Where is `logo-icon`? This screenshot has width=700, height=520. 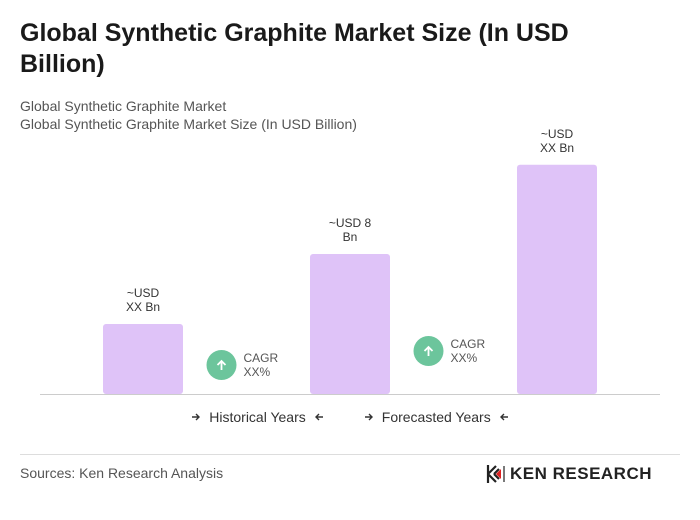
logo-icon is located at coordinates (495, 474).